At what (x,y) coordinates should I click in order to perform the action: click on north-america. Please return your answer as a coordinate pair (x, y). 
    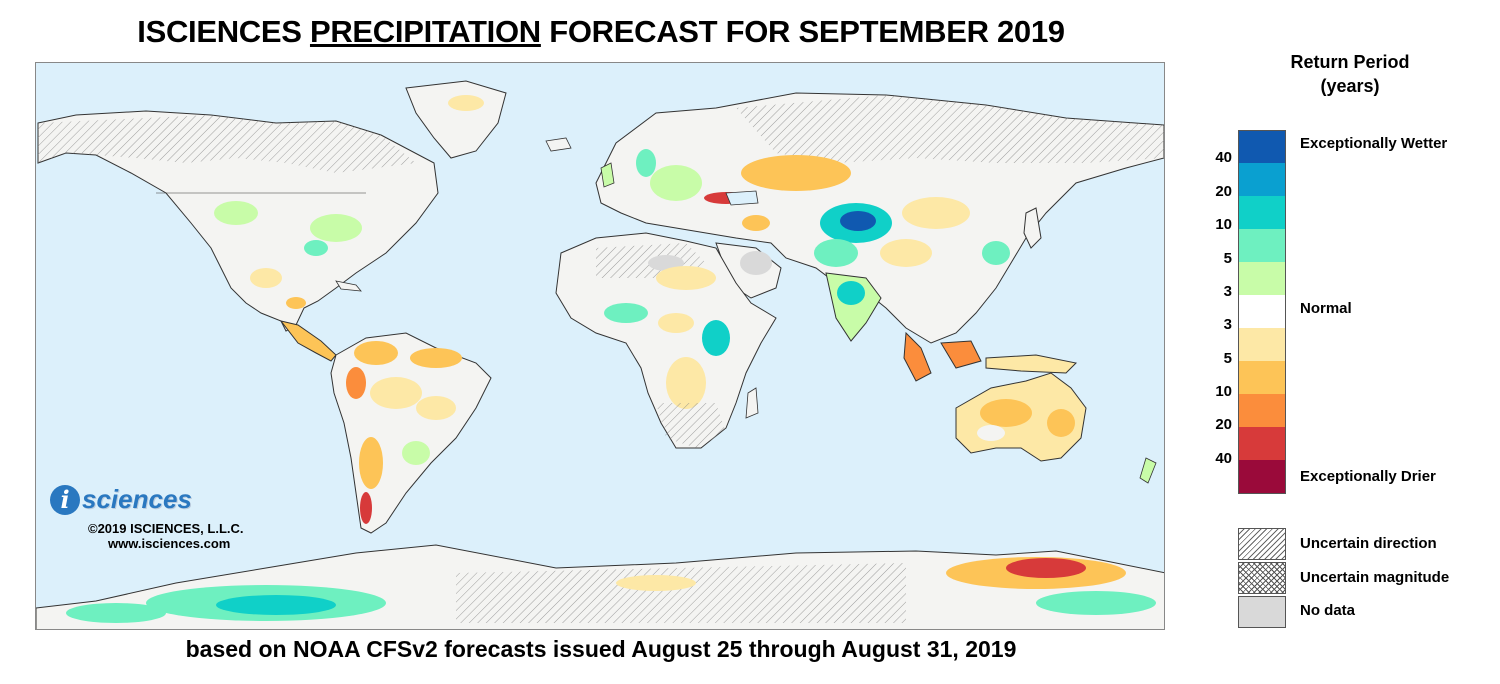
    Looking at the image, I should click on (272, 221).